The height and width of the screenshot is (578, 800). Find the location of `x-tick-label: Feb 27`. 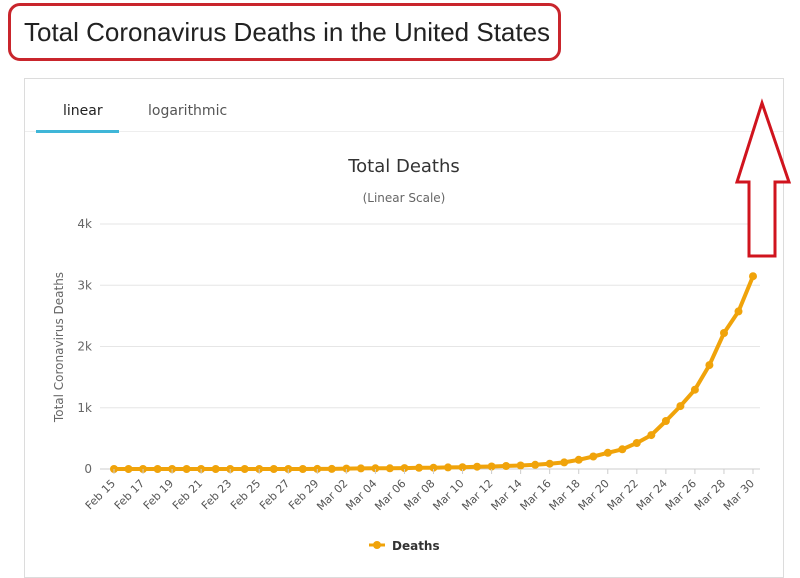

x-tick-label: Feb 27 is located at coordinates (274, 494).